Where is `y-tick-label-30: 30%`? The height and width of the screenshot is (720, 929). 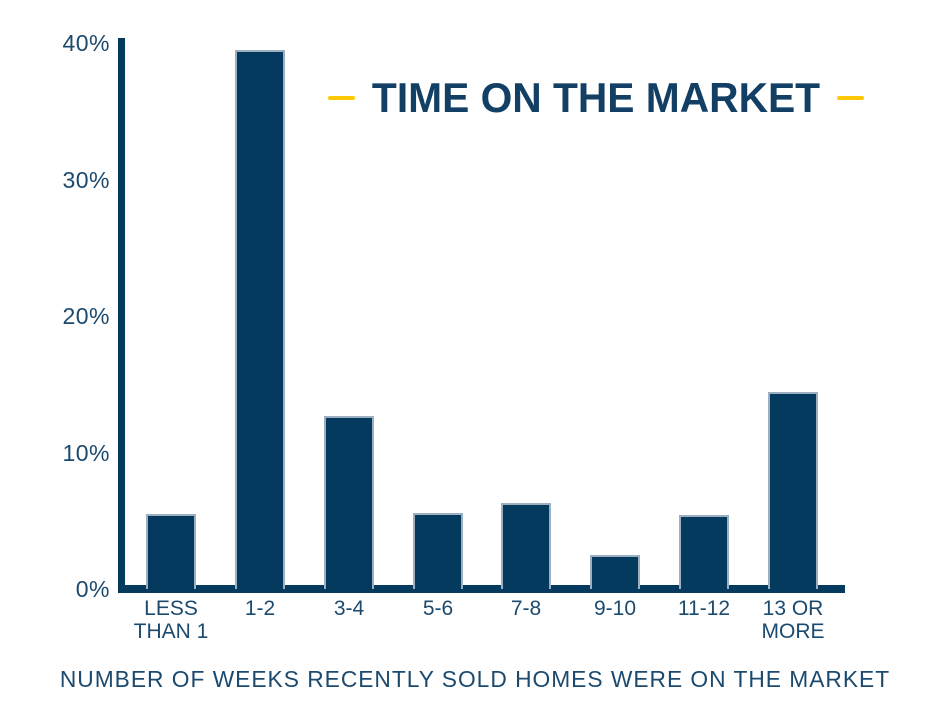 y-tick-label-30: 30% is located at coordinates (86, 179).